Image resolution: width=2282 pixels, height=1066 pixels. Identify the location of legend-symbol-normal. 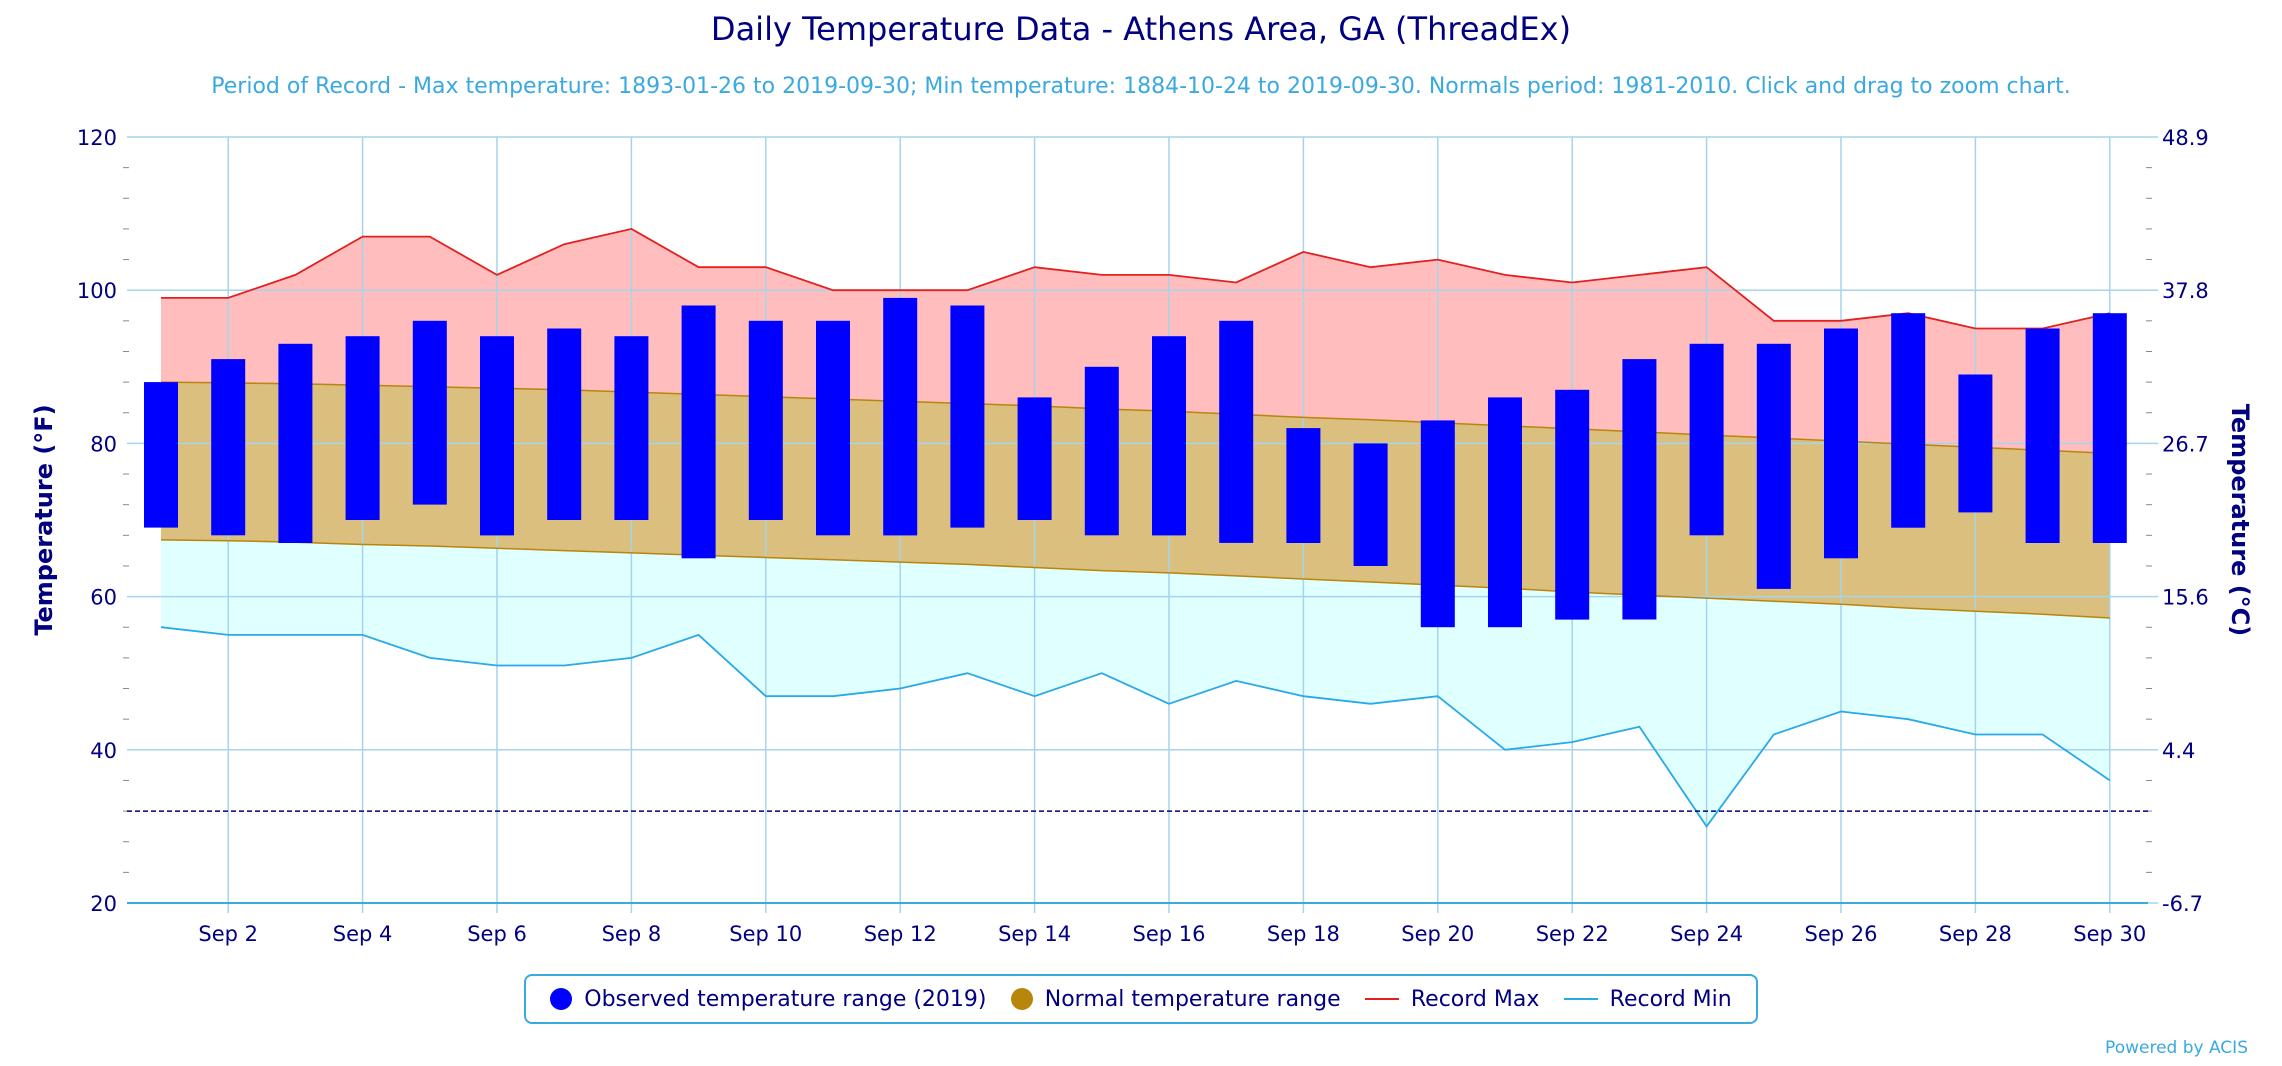
(1021, 999).